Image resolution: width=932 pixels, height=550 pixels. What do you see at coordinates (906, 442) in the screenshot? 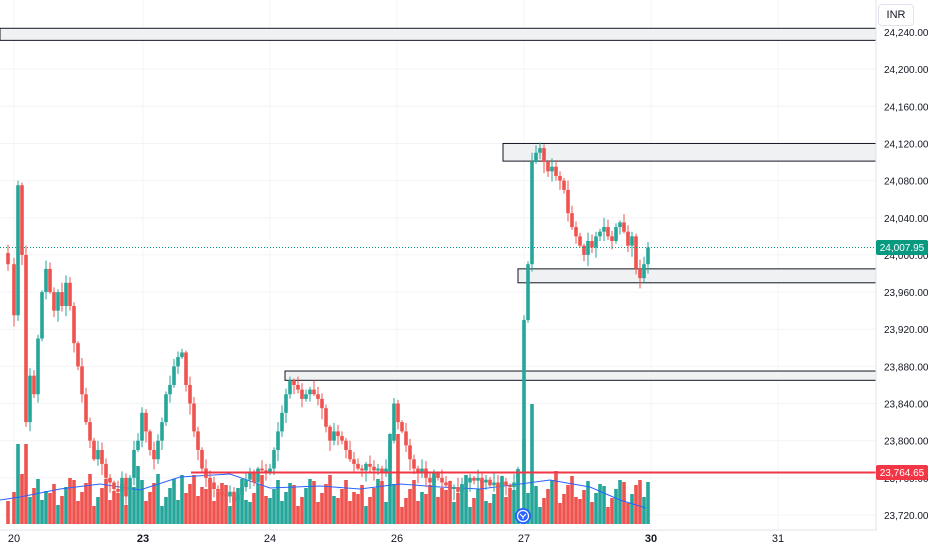
I see `price-tick-label: 23,800.00` at bounding box center [906, 442].